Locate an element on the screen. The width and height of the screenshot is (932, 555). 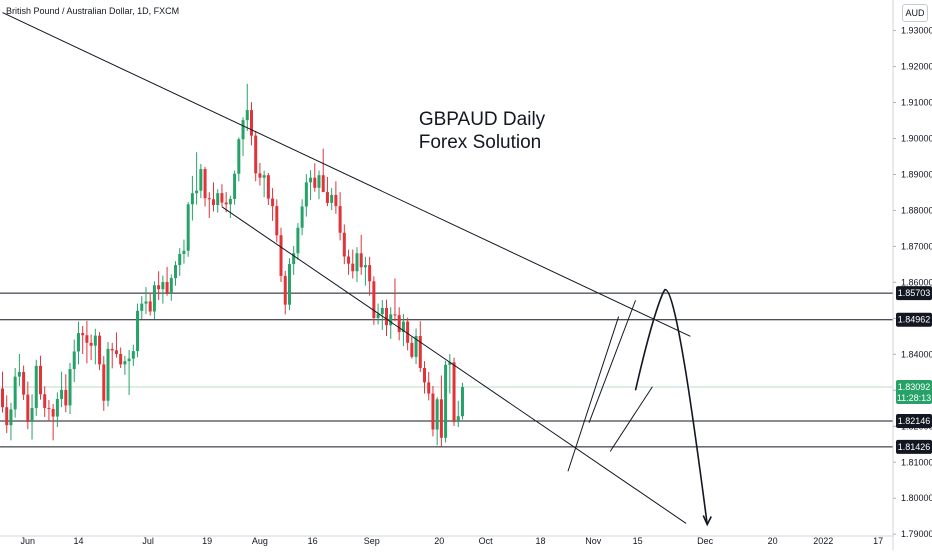
level-price-tag: 1.82146 is located at coordinates (914, 421).